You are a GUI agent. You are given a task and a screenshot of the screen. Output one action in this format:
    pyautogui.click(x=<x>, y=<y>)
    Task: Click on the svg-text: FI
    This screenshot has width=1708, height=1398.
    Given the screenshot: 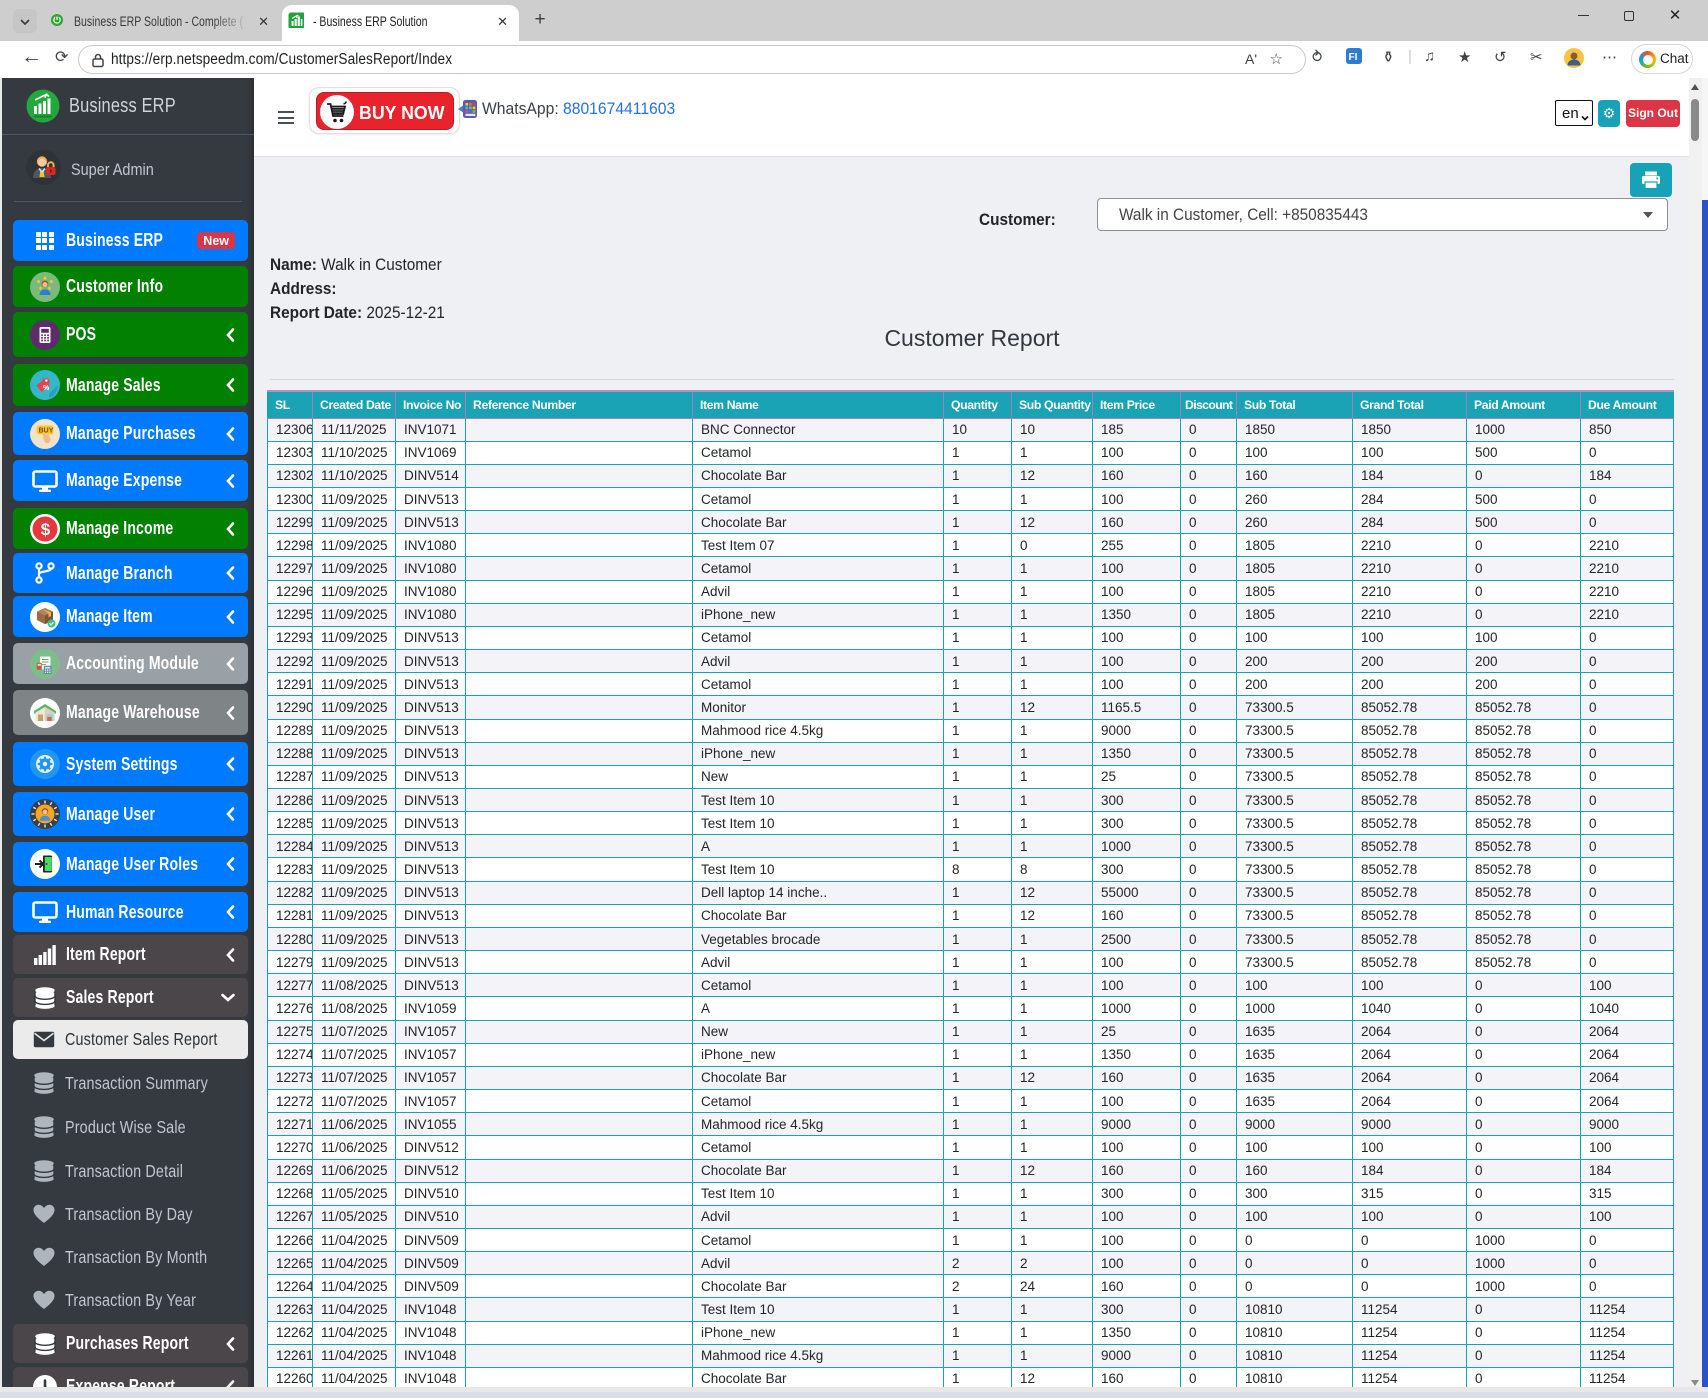 What is the action you would take?
    pyautogui.click(x=1353, y=57)
    